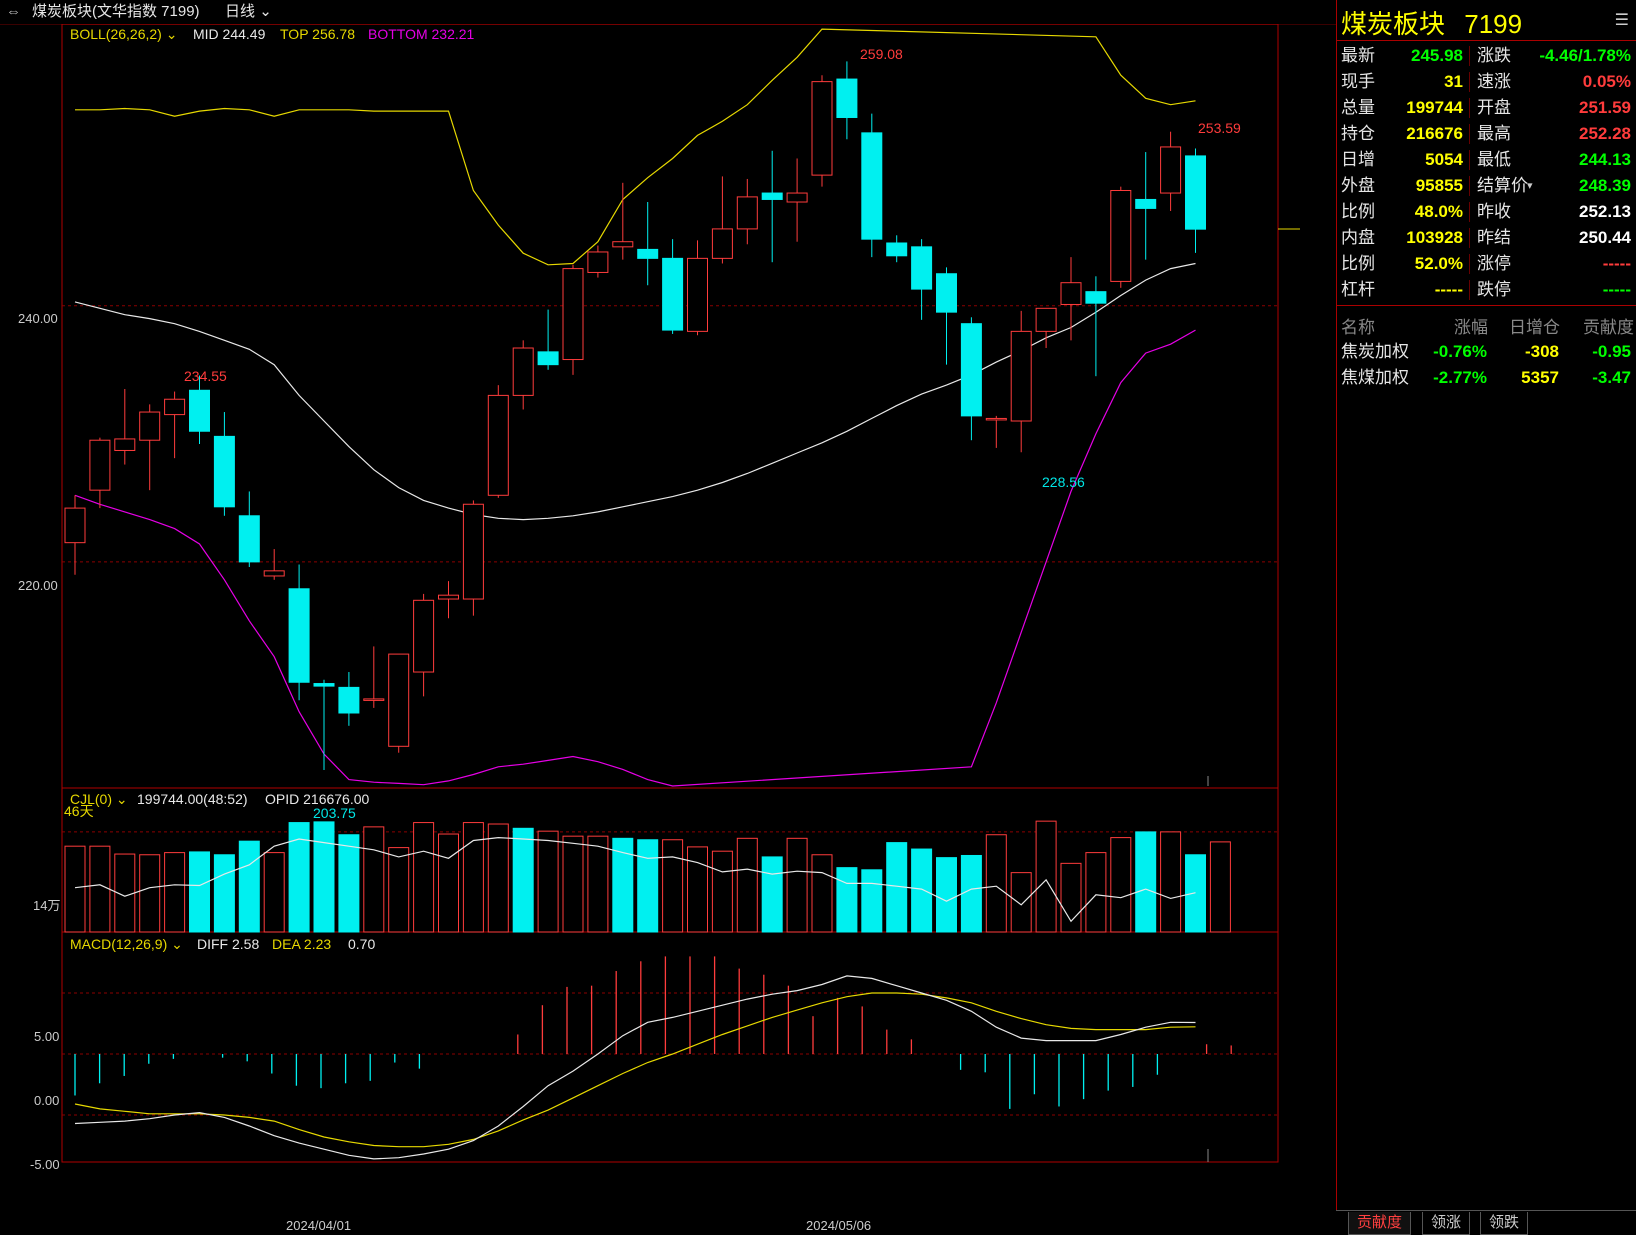 This screenshot has height=1235, width=1636. Describe the element at coordinates (1486, 212) in the screenshot. I see `quote-row: 比例 48.0% 昨收 252.13` at that location.